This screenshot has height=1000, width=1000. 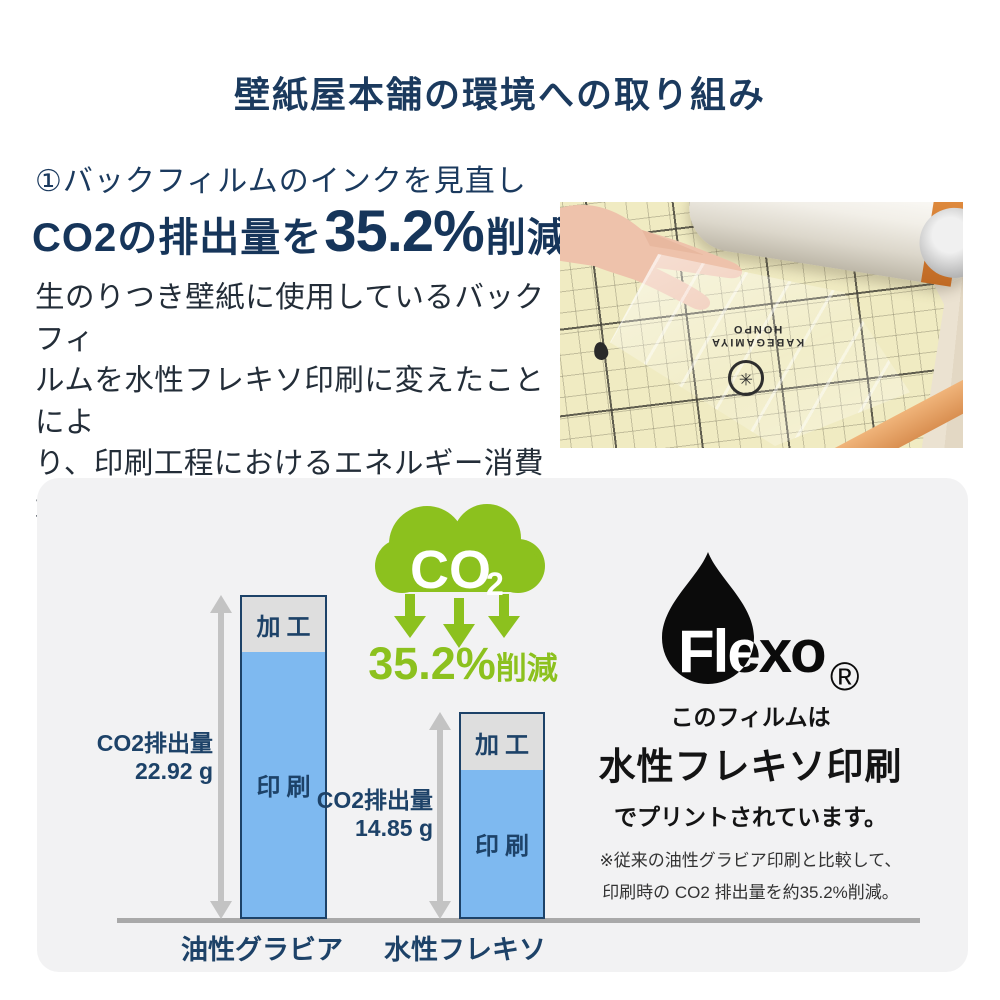 I want to click on product-photo: KABEGAMIYA HONPO ✳, so click(x=761, y=325).